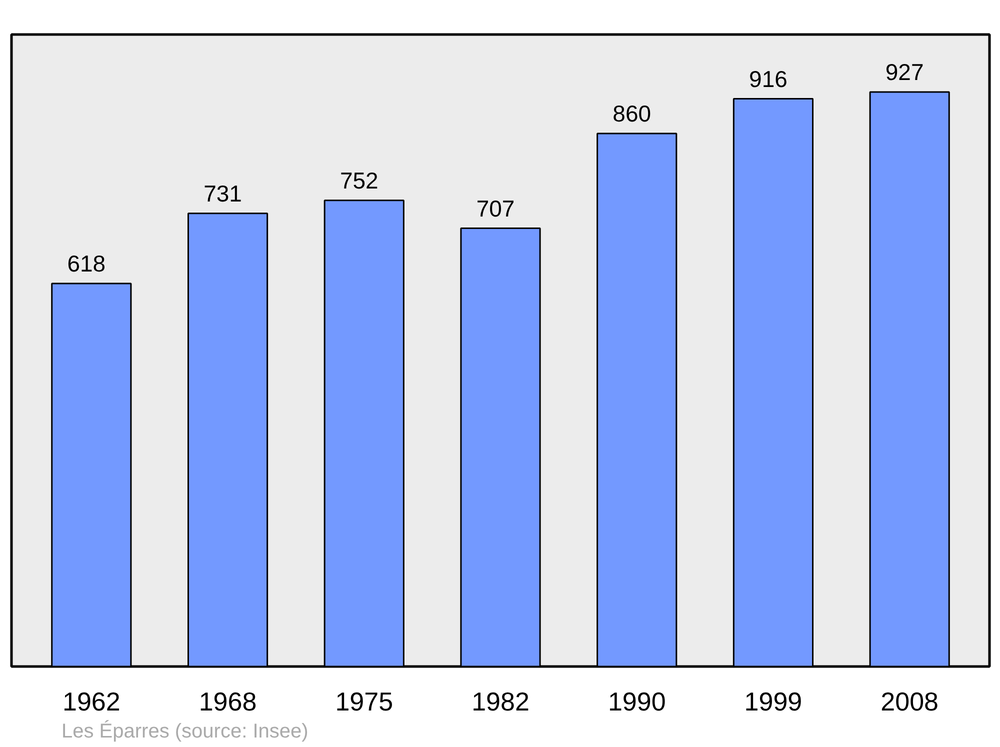 Image resolution: width=1000 pixels, height=747 pixels. Describe the element at coordinates (632, 113) in the screenshot. I see `data-label: 860` at that location.